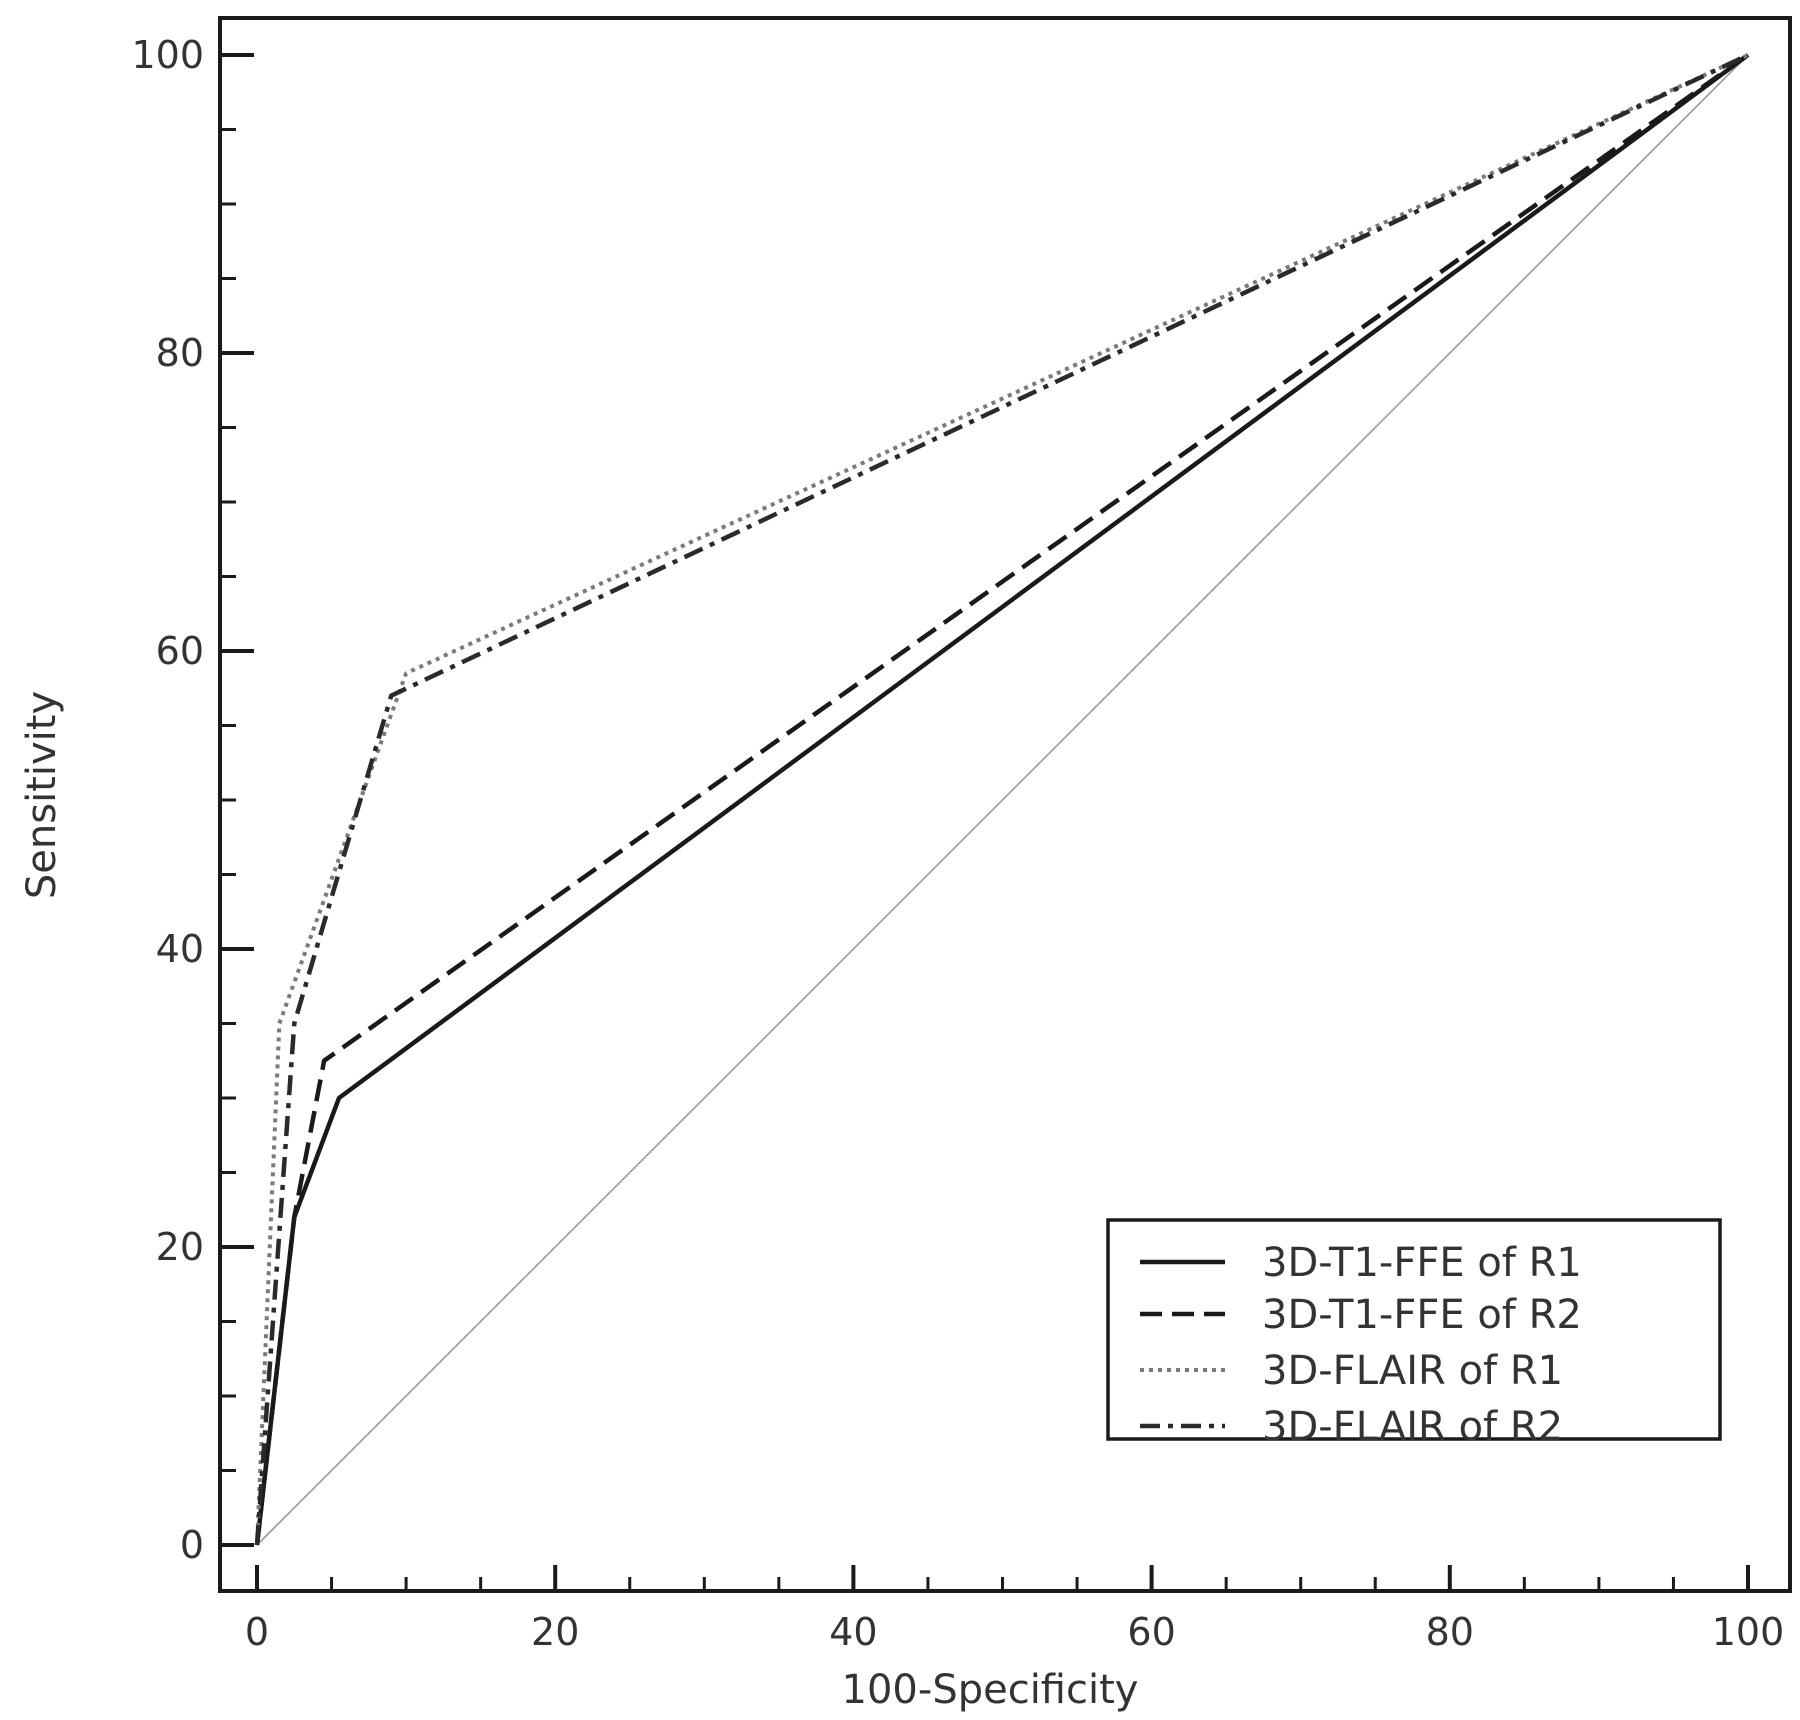  What do you see at coordinates (1412, 1427) in the screenshot?
I see `legend-label-4: 3D-FLAIR of R2` at bounding box center [1412, 1427].